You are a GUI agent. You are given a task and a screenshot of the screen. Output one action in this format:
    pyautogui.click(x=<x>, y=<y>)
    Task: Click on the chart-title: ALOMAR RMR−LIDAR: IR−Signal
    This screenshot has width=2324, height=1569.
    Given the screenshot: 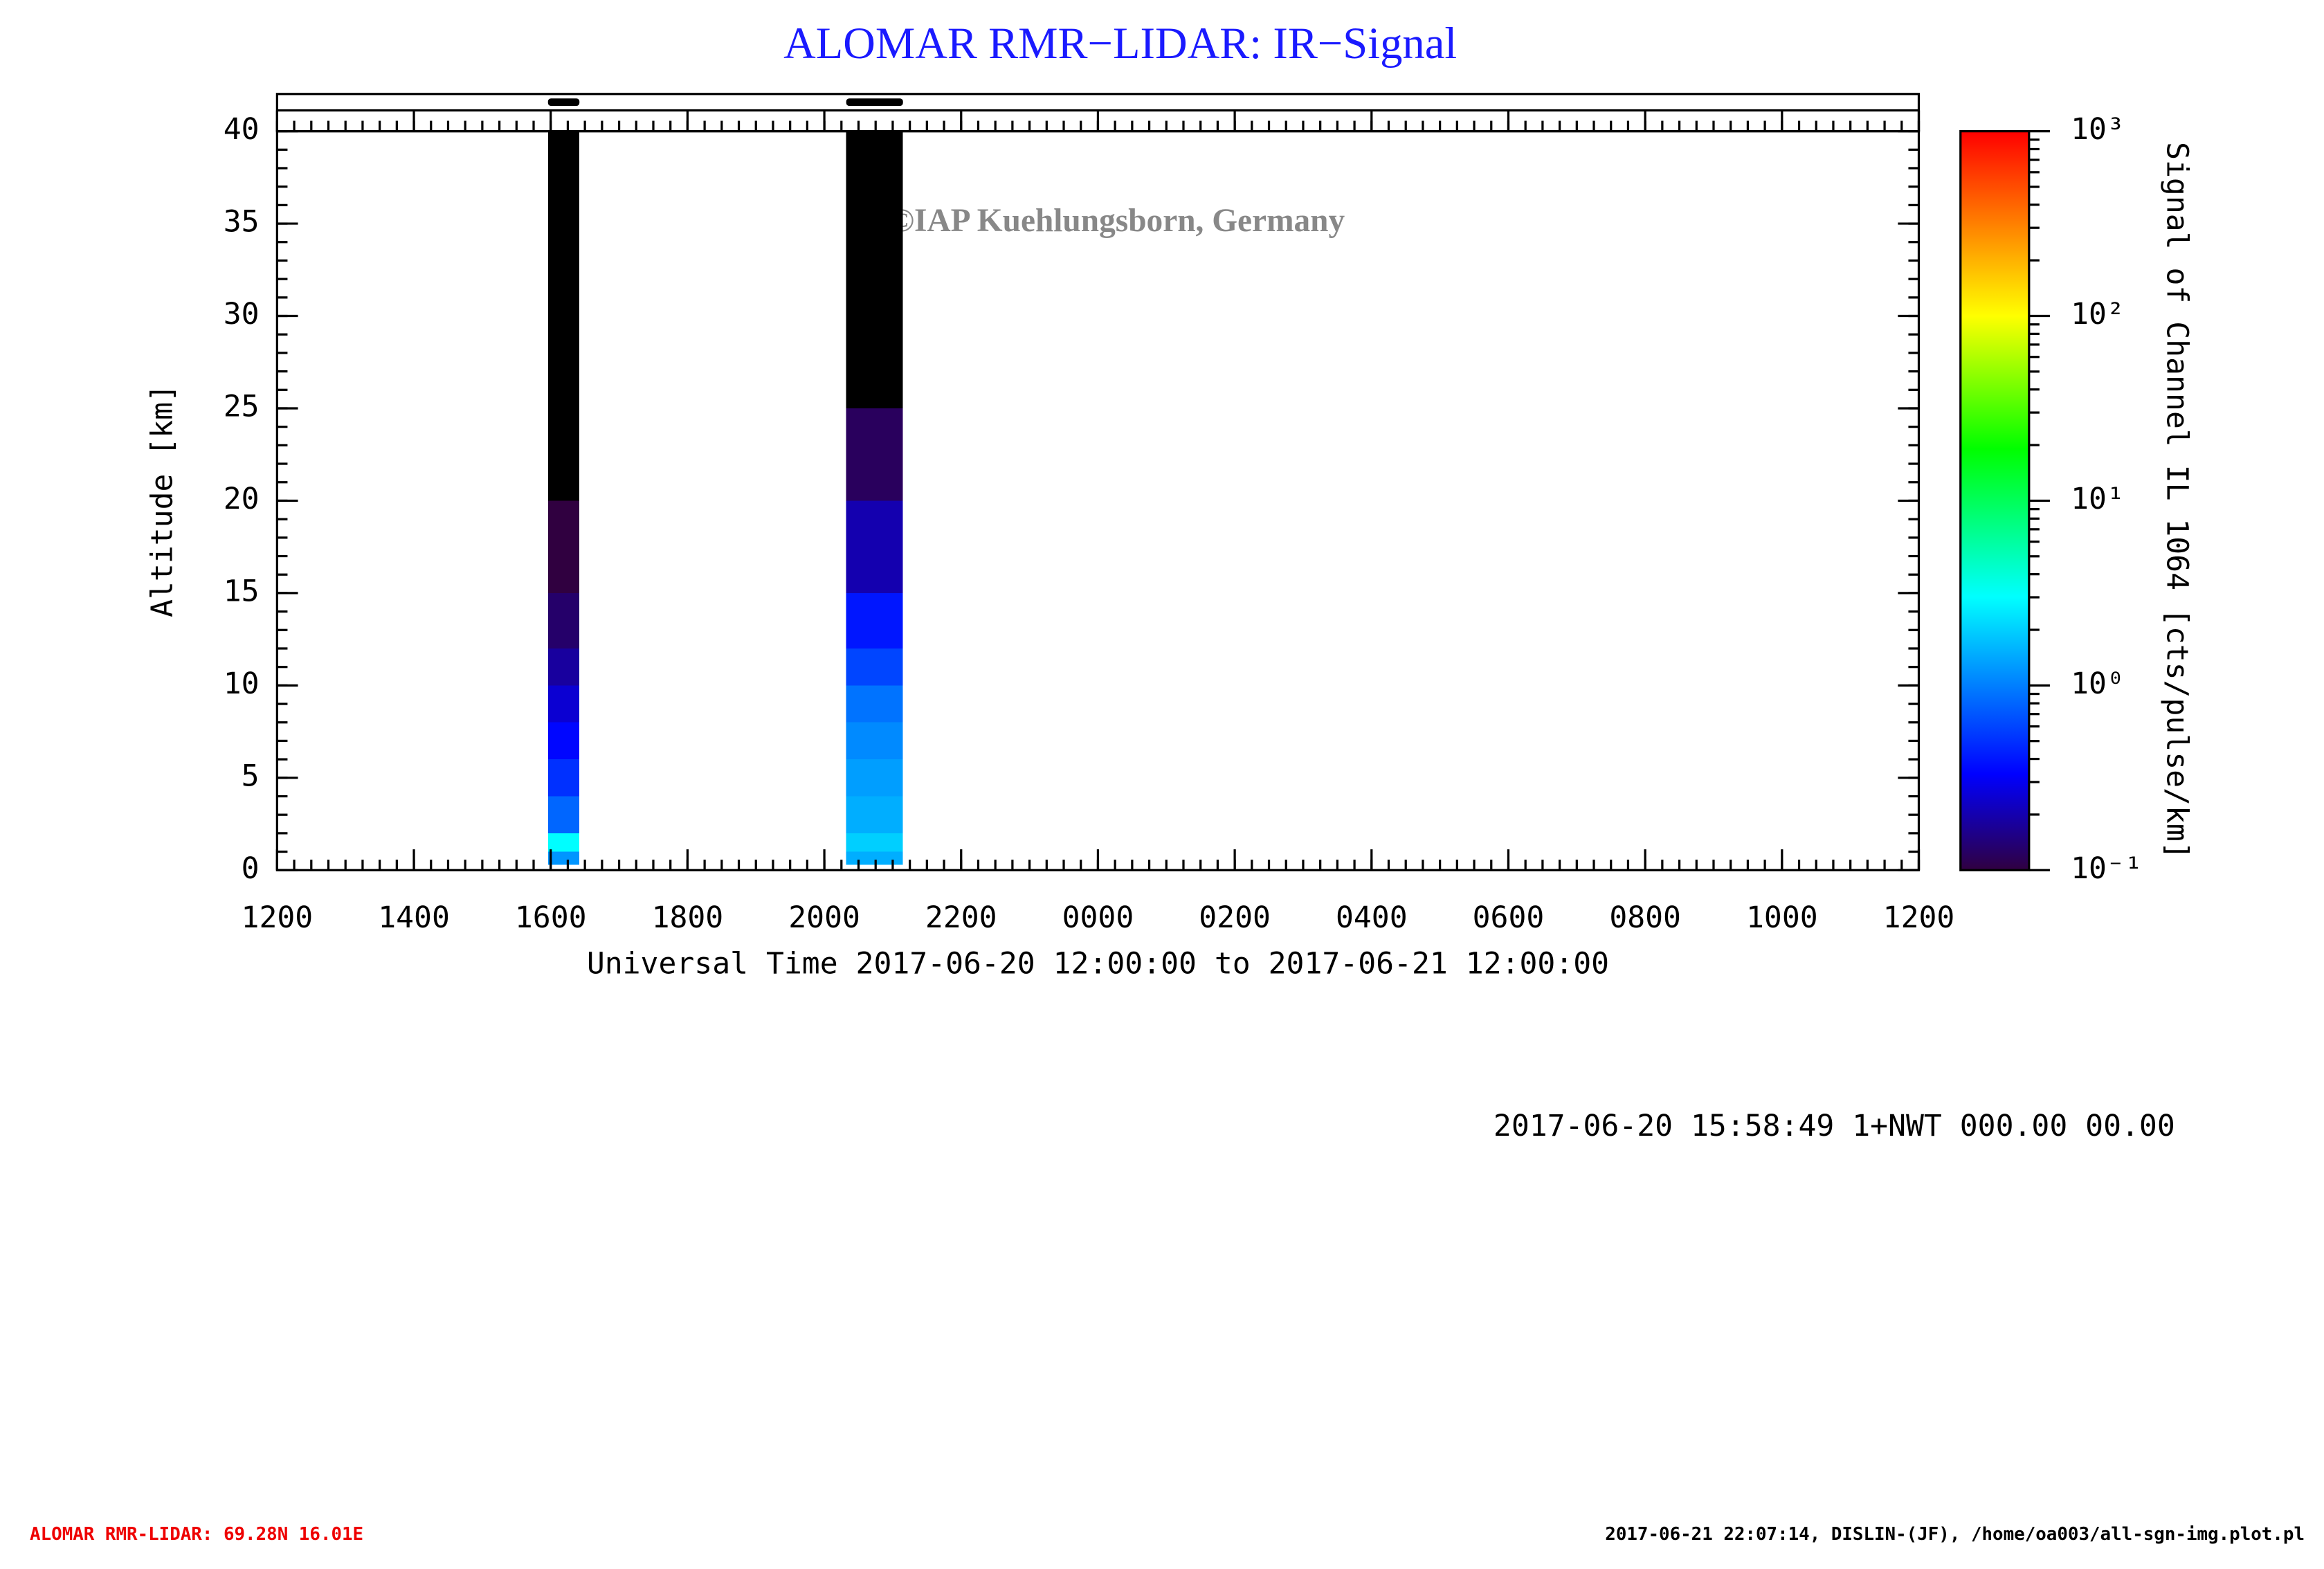 What is the action you would take?
    pyautogui.click(x=1120, y=43)
    